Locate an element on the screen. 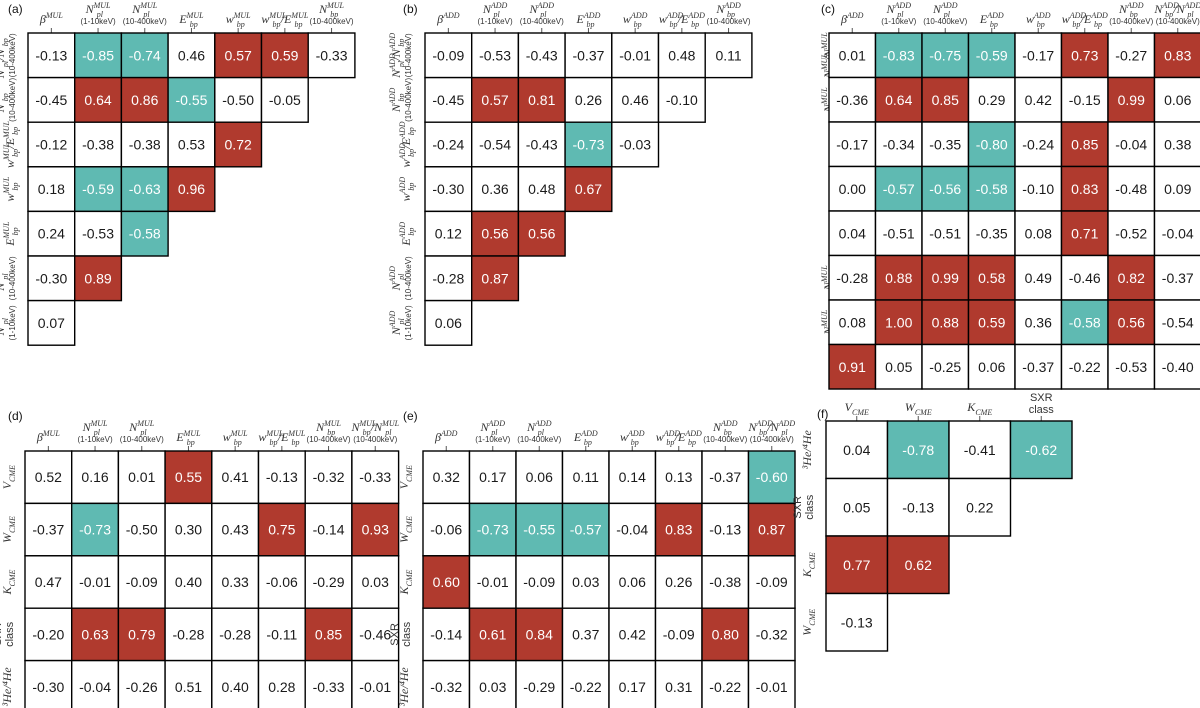 Image resolution: width=1200 pixels, height=708 pixels. axis-label-mul: βMUL is located at coordinates (51, 18).